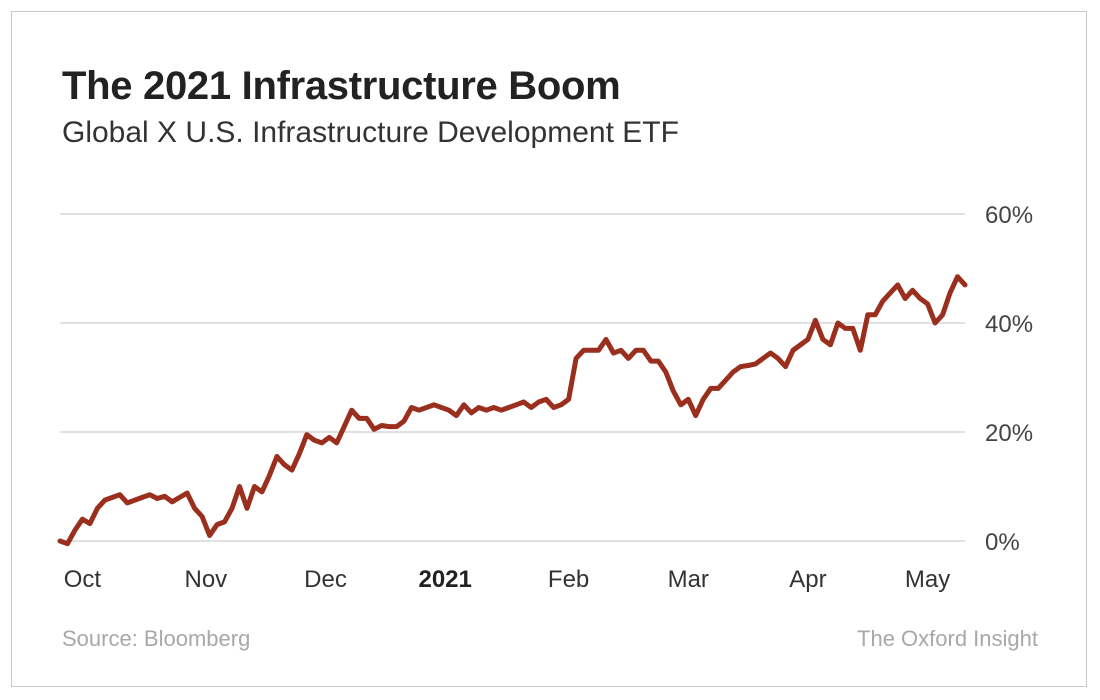 Image resolution: width=1100 pixels, height=700 pixels. What do you see at coordinates (1009, 379) in the screenshot?
I see `y-axis-ticks: 0% 20% 40% 60%` at bounding box center [1009, 379].